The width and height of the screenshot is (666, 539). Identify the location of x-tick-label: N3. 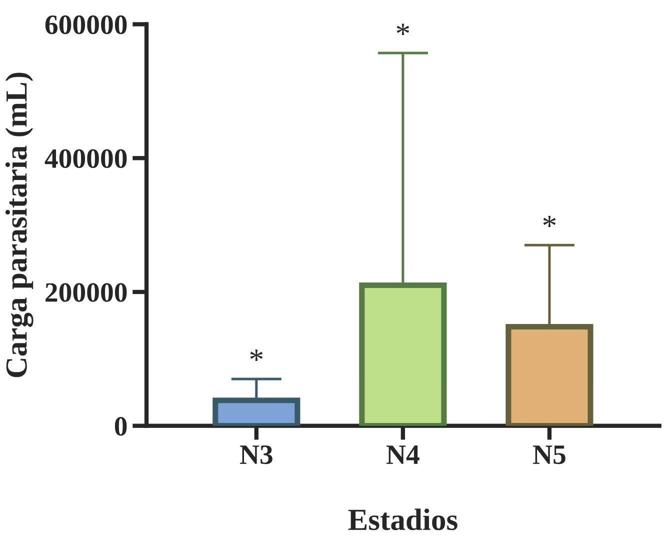
(256, 454).